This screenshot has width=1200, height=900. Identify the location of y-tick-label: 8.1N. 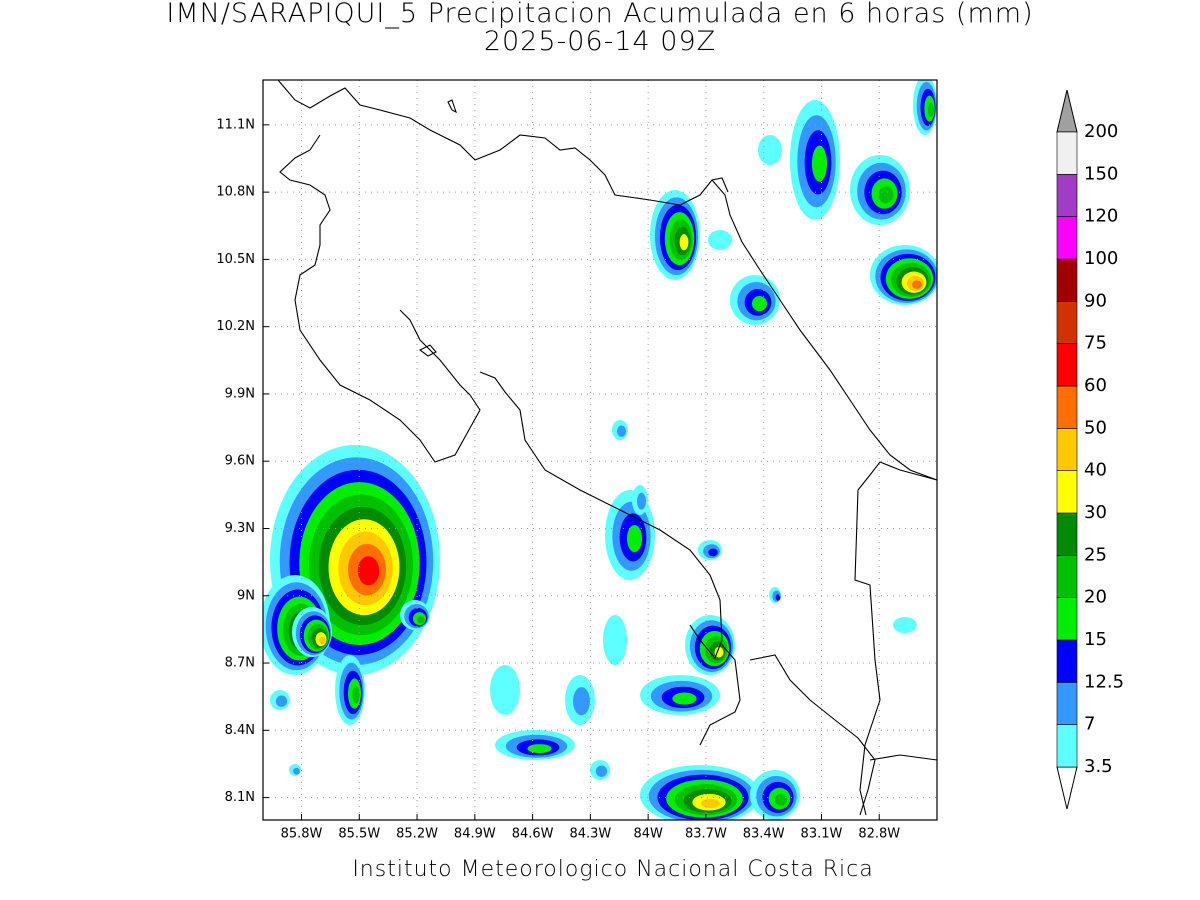
(240, 797).